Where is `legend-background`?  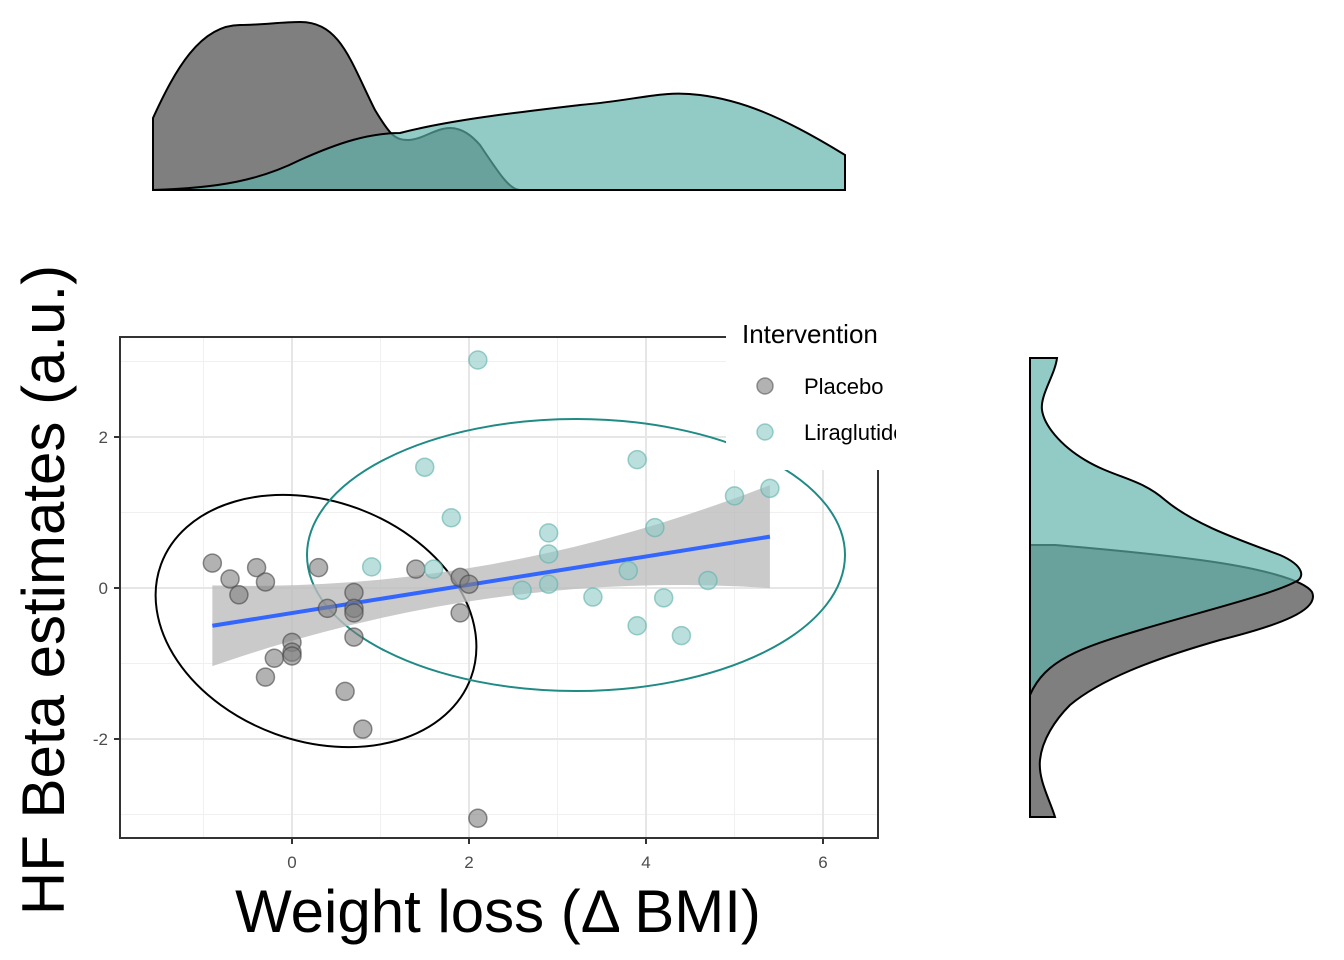 legend-background is located at coordinates (811, 390).